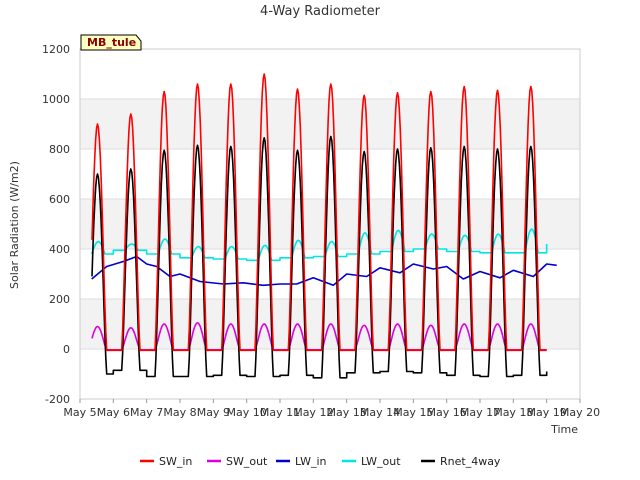 Image resolution: width=640 pixels, height=480 pixels. What do you see at coordinates (59, 249) in the screenshot?
I see `y-tick-label: 400` at bounding box center [59, 249].